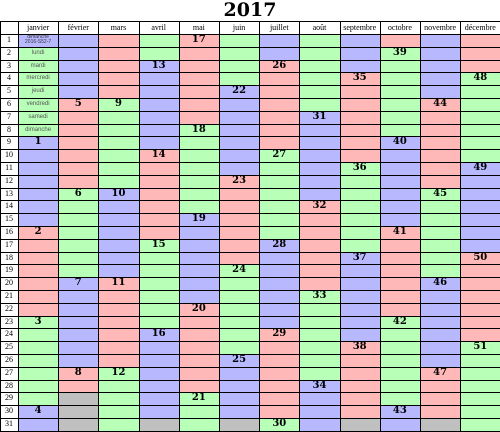 This screenshot has height=432, width=500. I want to click on weekday-legend-label: vendredi, so click(38, 104).